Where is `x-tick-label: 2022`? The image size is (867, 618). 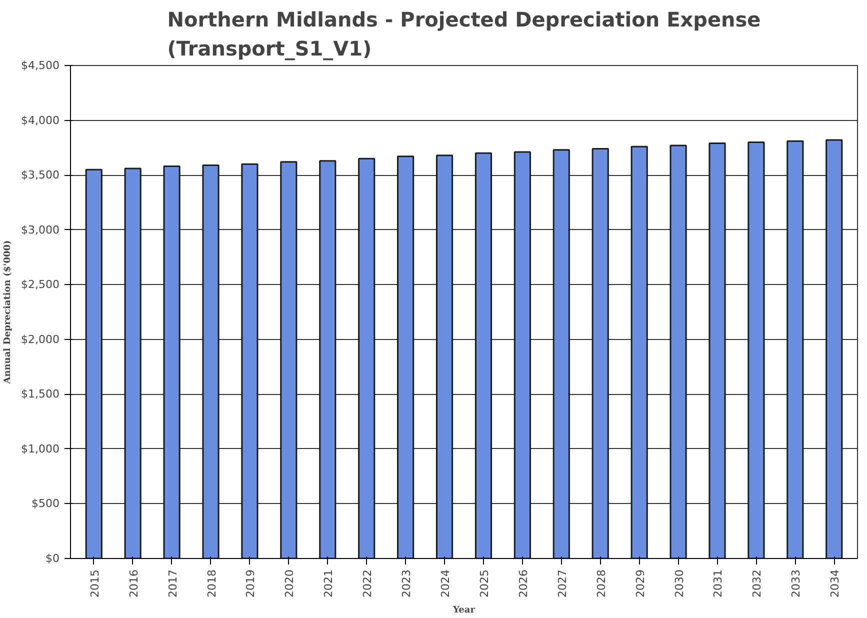
x-tick-label: 2022 is located at coordinates (367, 583).